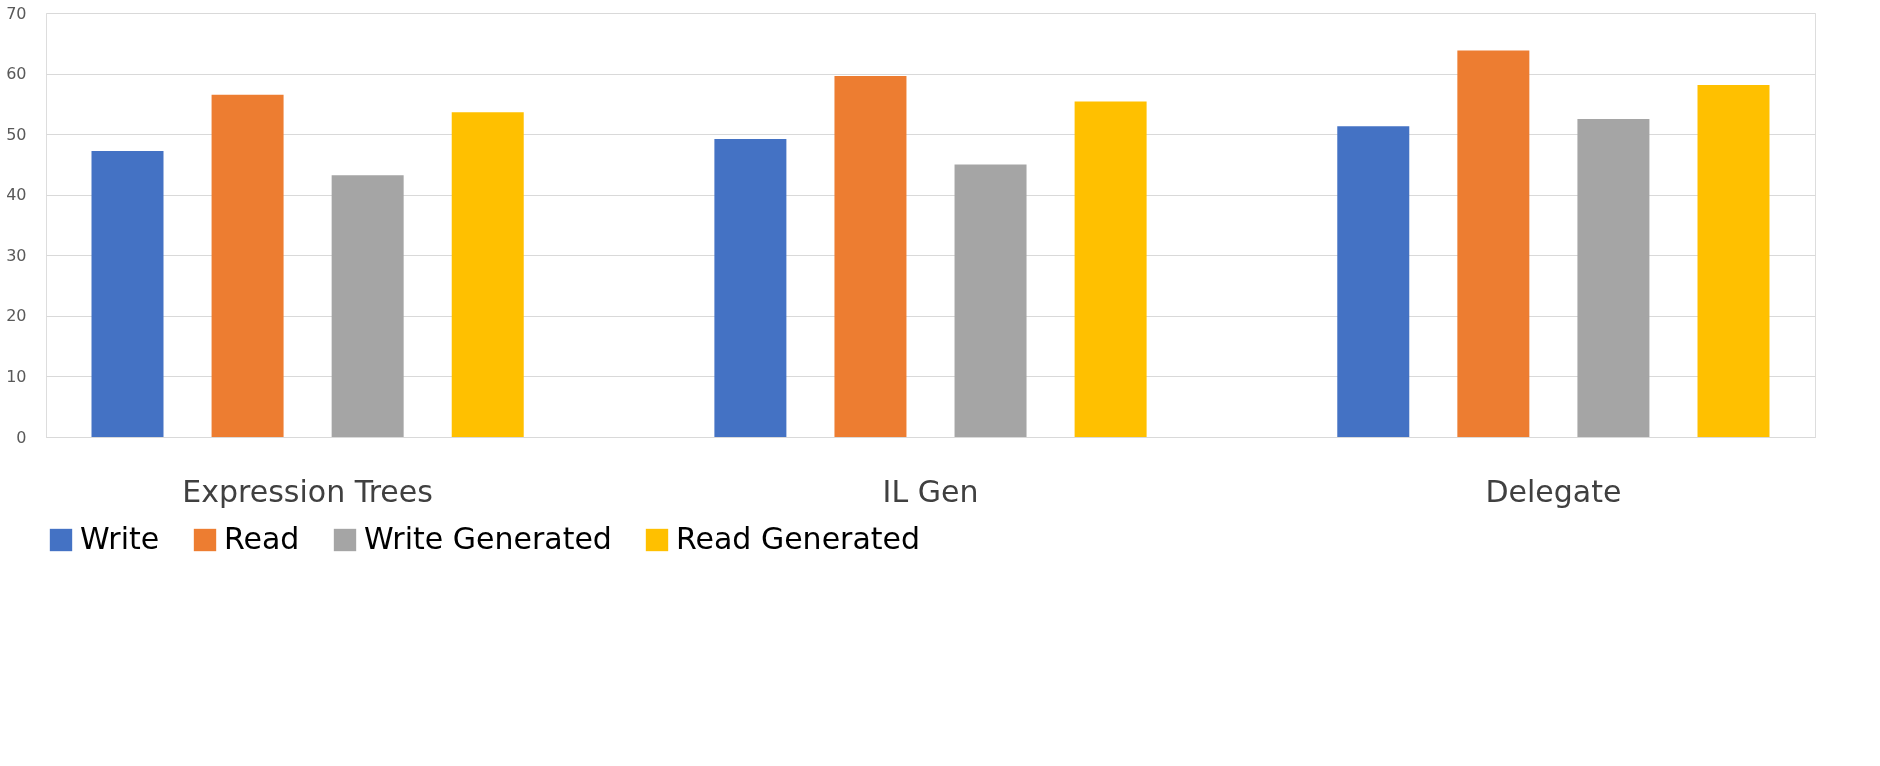 Image resolution: width=1880 pixels, height=766 pixels. Describe the element at coordinates (16, 74) in the screenshot. I see `y-tick-label: 60` at that location.